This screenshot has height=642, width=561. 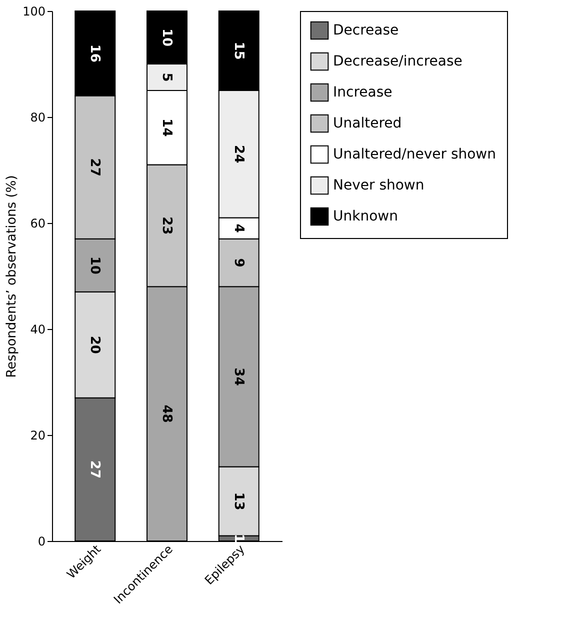 I want to click on legend-label: Never shown, so click(x=378, y=186).